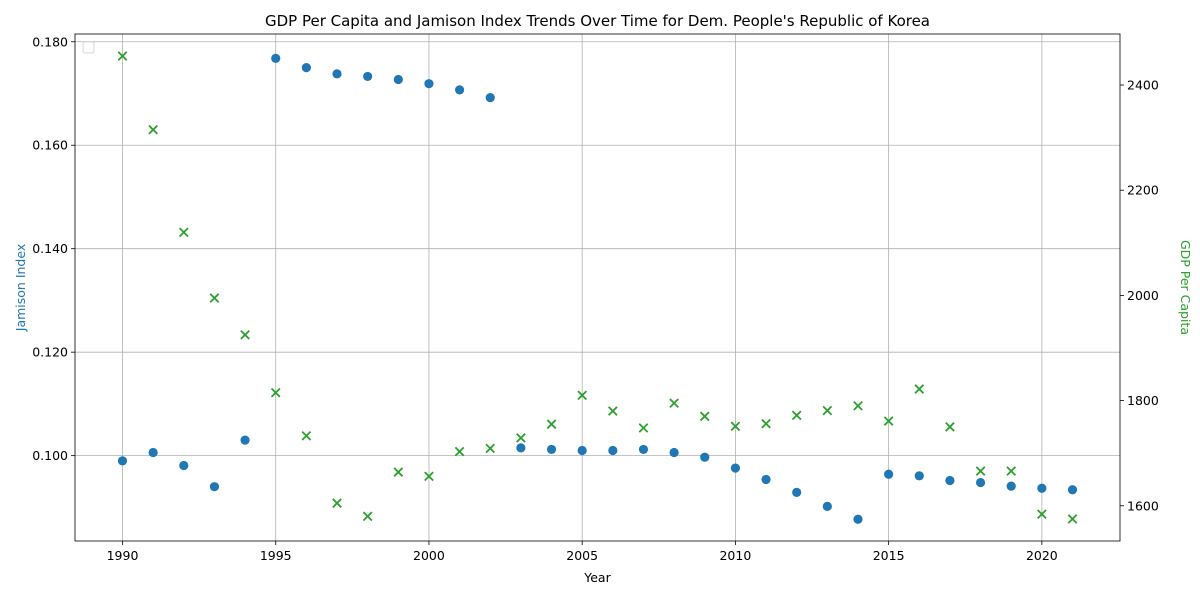  I want to click on x-axis-label: Year, so click(597, 577).